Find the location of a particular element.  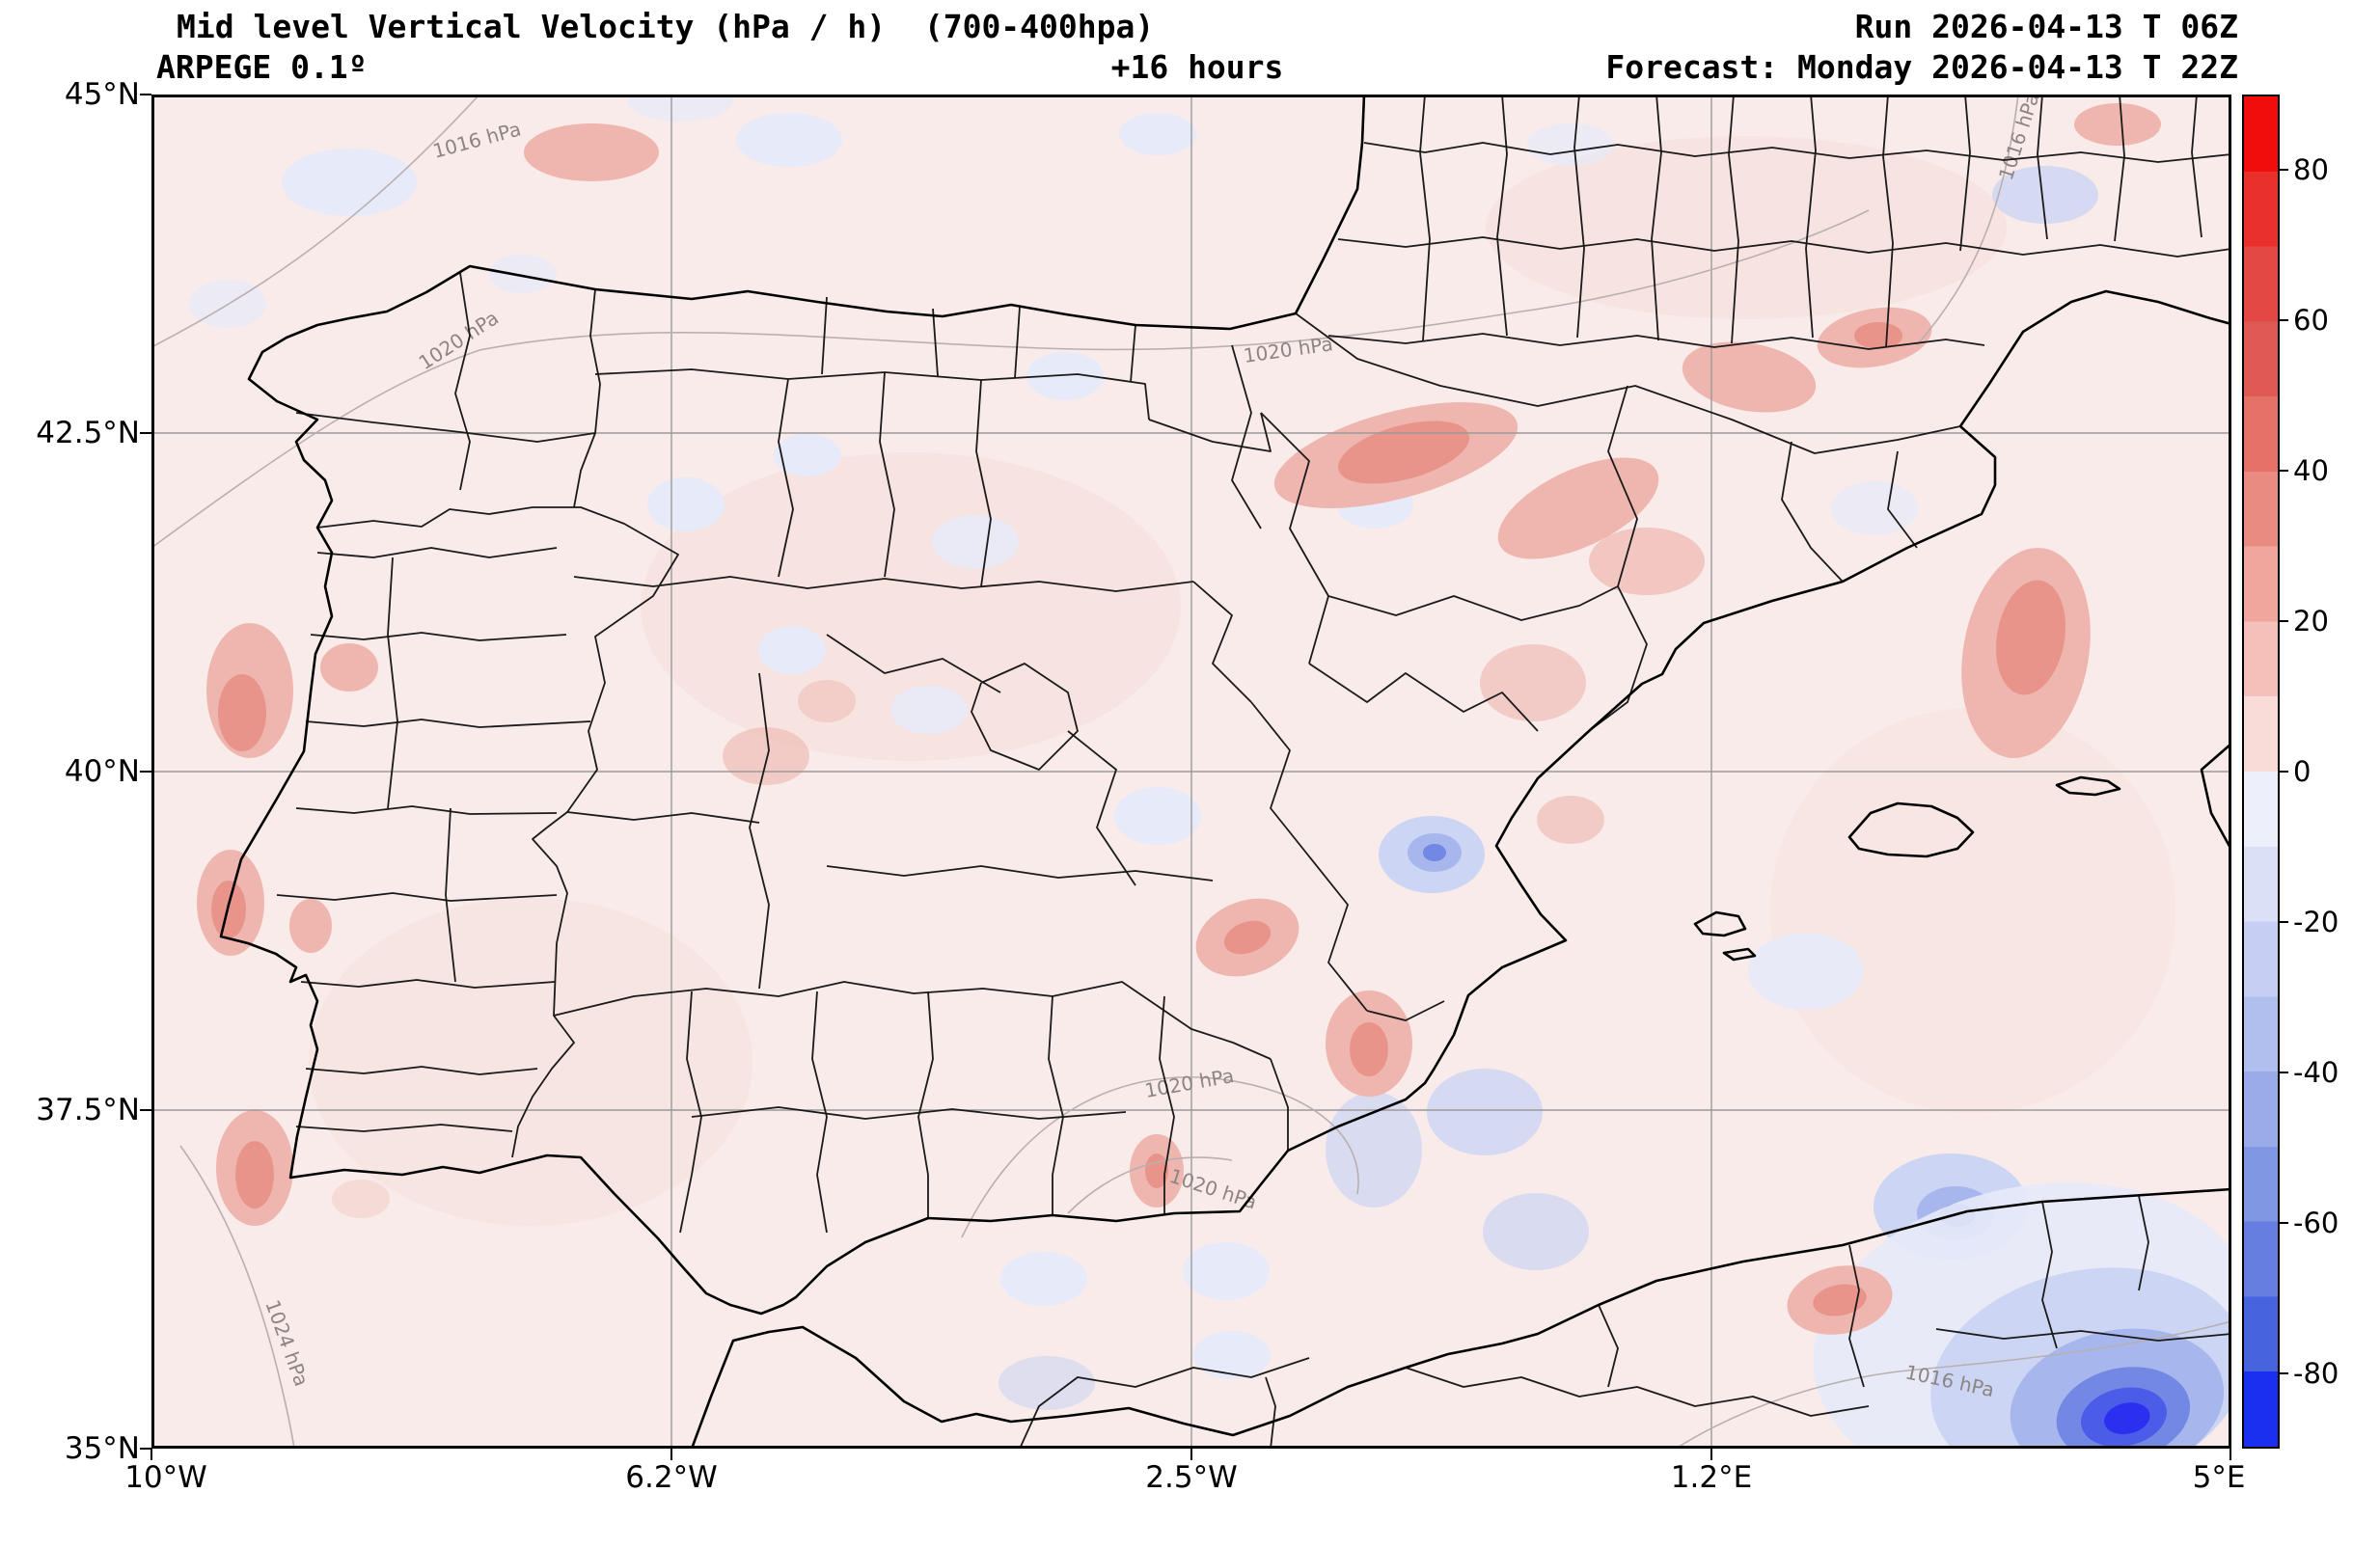

colorbar-tick-label: 40 is located at coordinates (2311, 470).